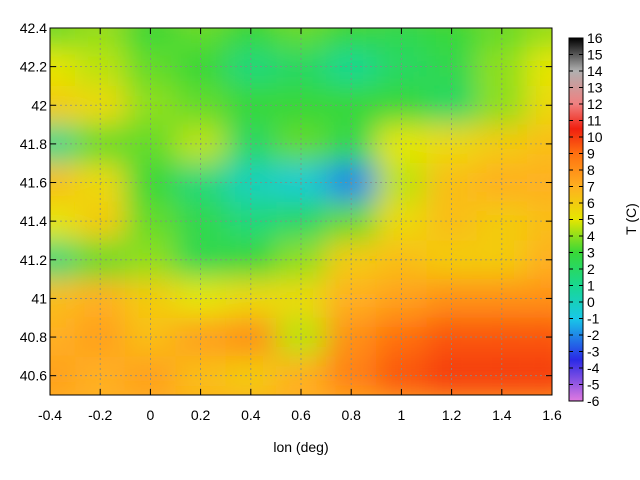 The height and width of the screenshot is (480, 640). What do you see at coordinates (100, 415) in the screenshot?
I see `x-tick-label: -0.2` at bounding box center [100, 415].